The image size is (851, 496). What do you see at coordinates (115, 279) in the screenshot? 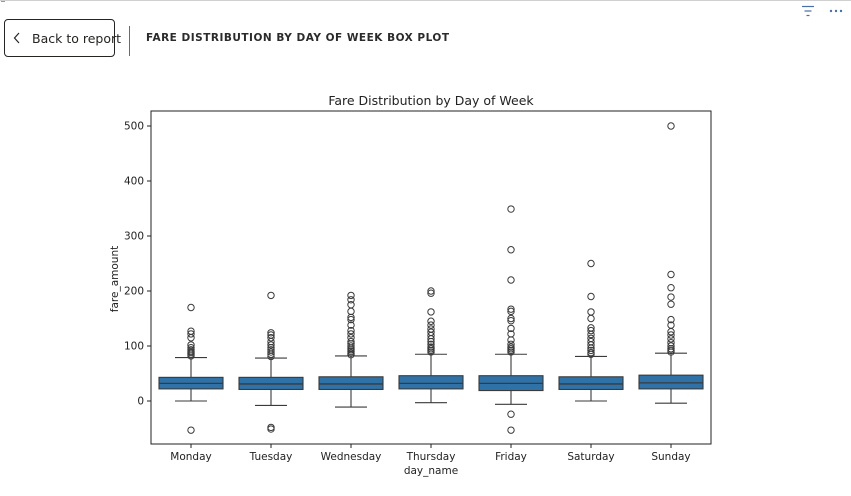
I see `y-axis-label: fare_amount` at bounding box center [115, 279].